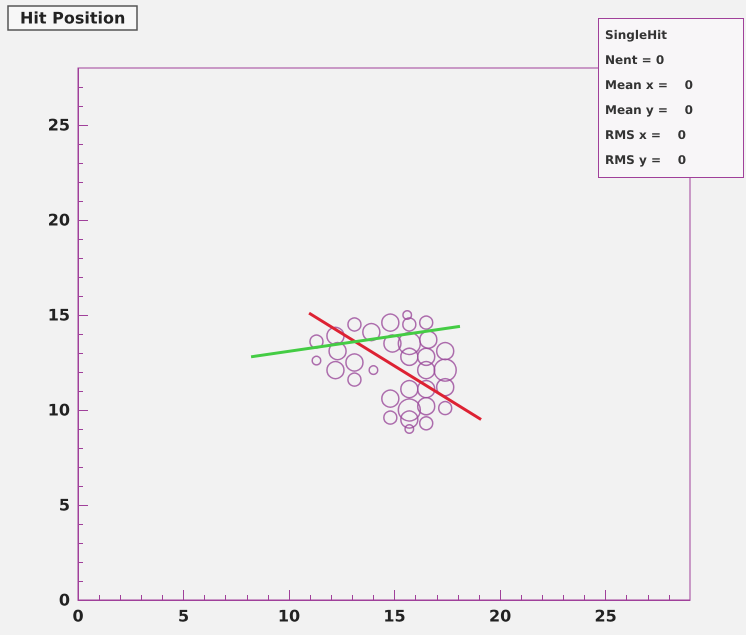 The width and height of the screenshot is (746, 635). Describe the element at coordinates (646, 135) in the screenshot. I see `annotation: RMS x = 0` at that location.